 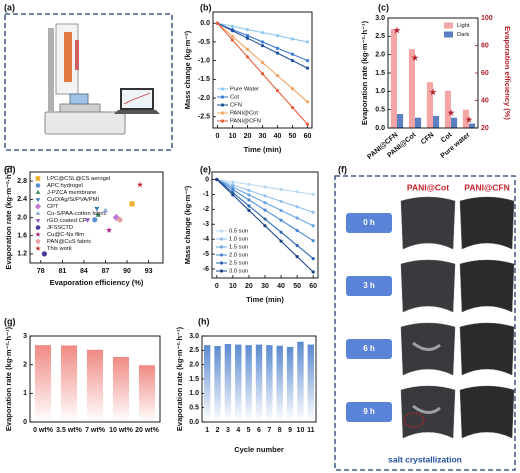 What do you see at coordinates (77, 214) in the screenshot?
I see `legend-label: Cu-S/PAA-cotton fabric` at bounding box center [77, 214].